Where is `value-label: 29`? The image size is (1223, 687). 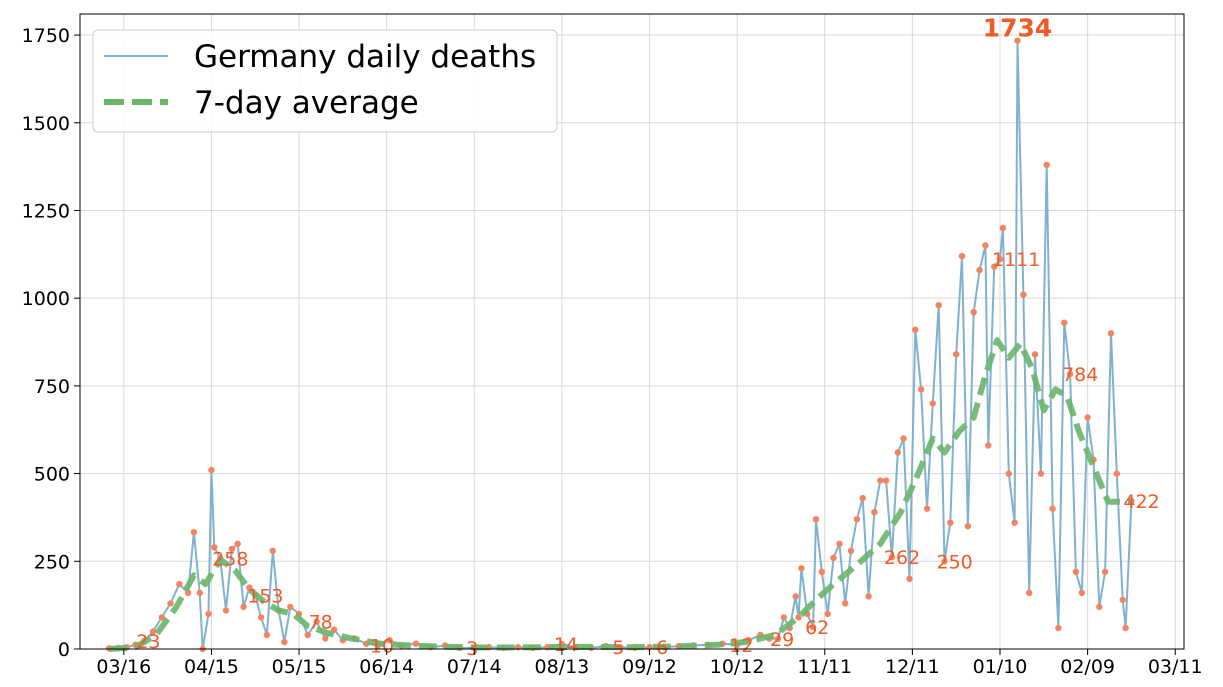
value-label: 29 is located at coordinates (782, 640).